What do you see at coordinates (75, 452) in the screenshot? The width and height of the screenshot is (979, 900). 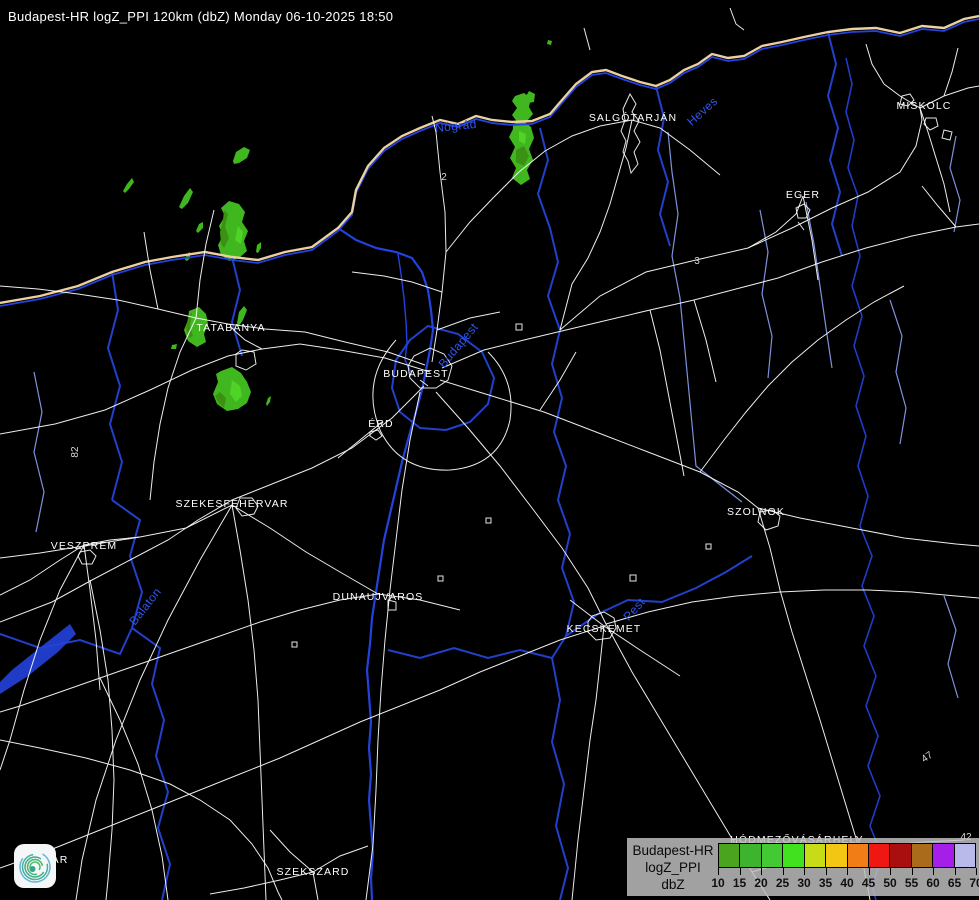 I see `road-number-82: 82` at bounding box center [75, 452].